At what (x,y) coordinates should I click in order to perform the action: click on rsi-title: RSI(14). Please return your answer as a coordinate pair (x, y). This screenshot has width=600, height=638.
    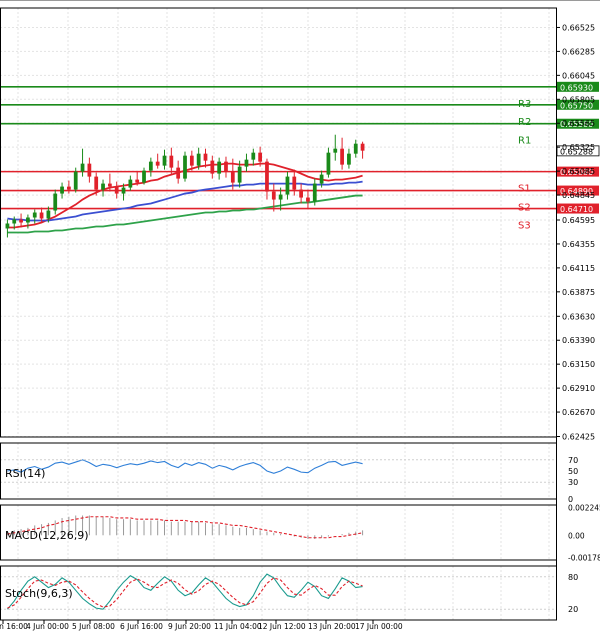
    Looking at the image, I should click on (25, 473).